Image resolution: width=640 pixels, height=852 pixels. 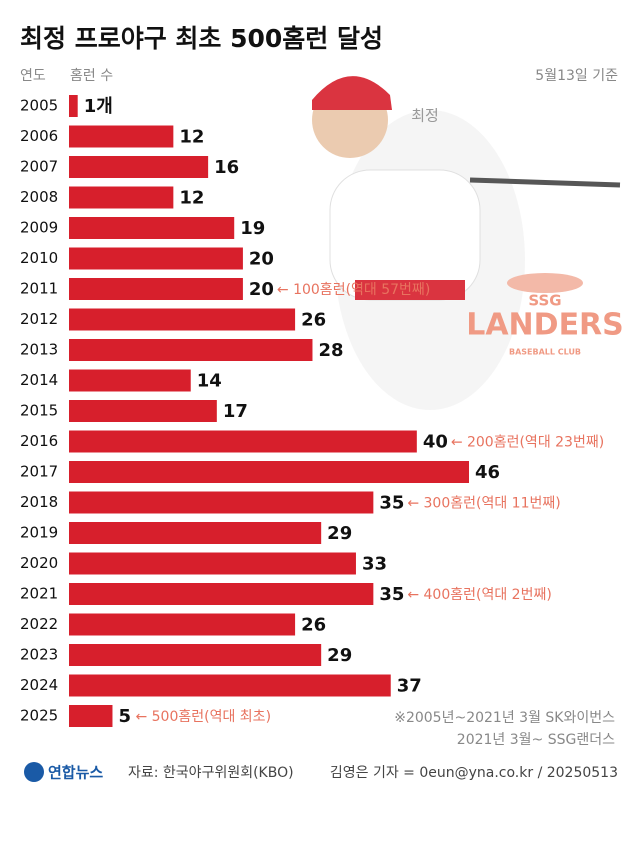 I want to click on logo-bottom: BASEBALL CLUB, so click(x=545, y=352).